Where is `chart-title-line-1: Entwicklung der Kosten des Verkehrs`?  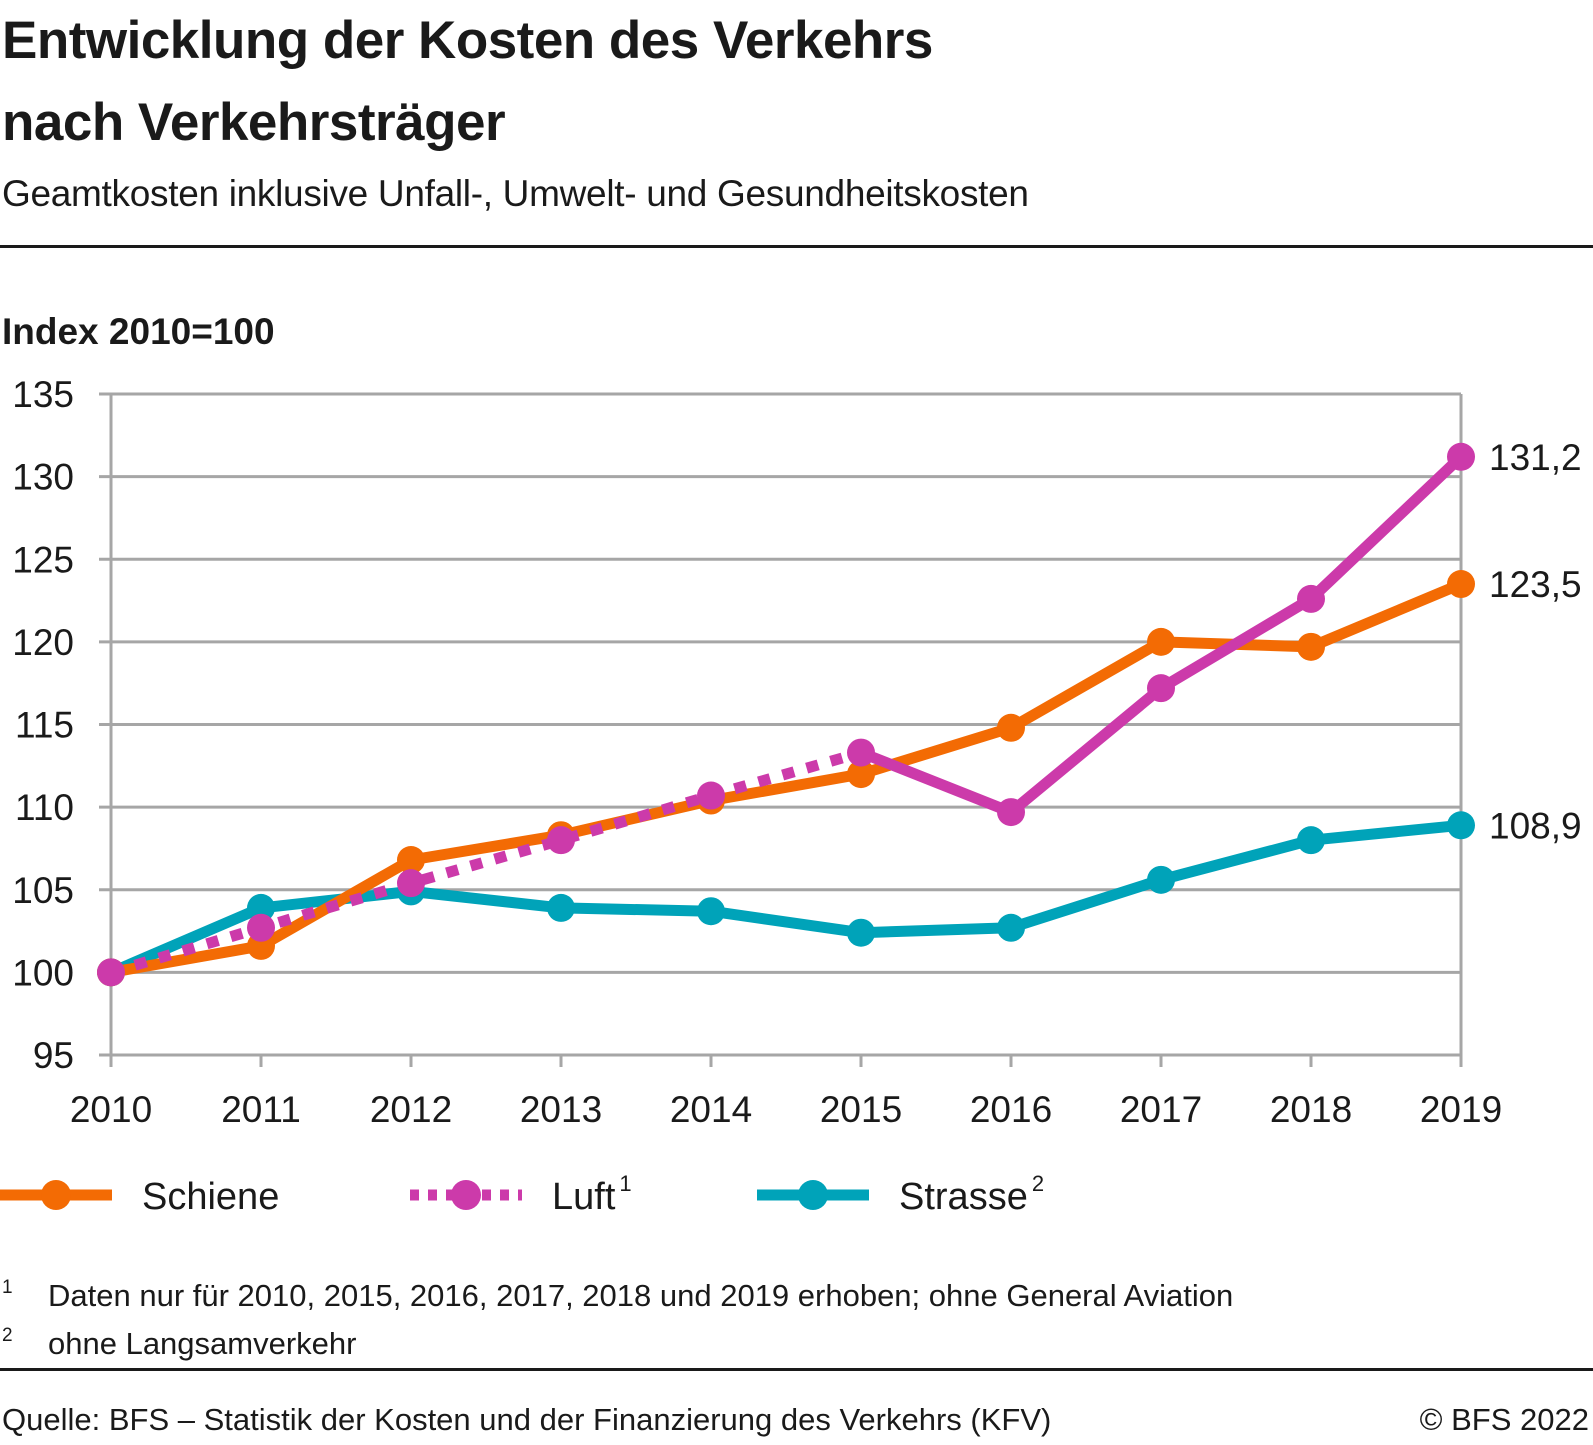
chart-title-line-1: Entwicklung der Kosten des Verkehrs is located at coordinates (467, 40).